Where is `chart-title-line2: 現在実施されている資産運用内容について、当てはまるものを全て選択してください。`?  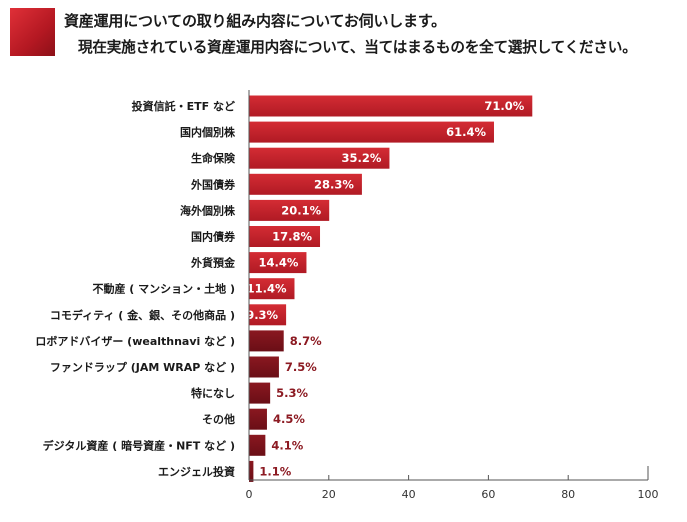 chart-title-line2: 現在実施されている資産運用内容について、当てはまるものを全て選択してください。 is located at coordinates (357, 47).